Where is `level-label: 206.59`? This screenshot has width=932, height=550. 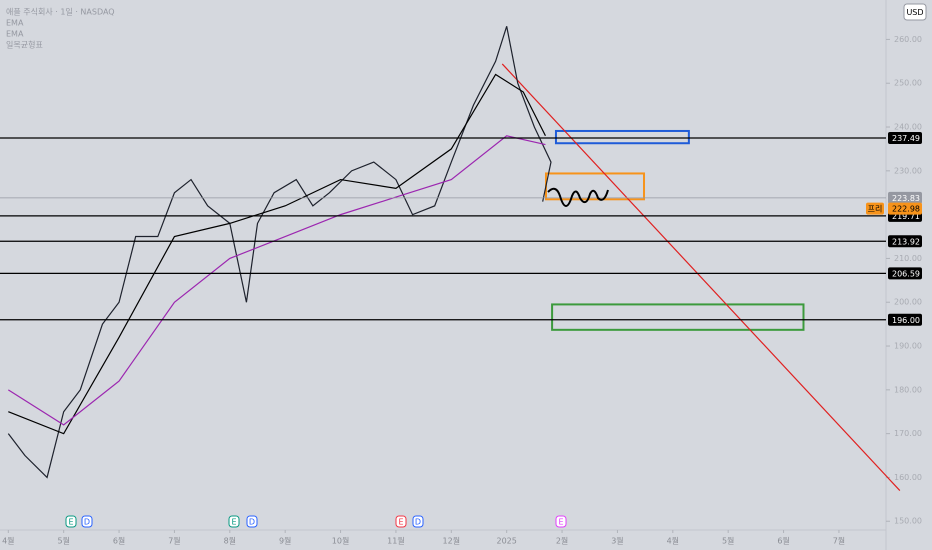 level-label: 206.59 is located at coordinates (906, 273).